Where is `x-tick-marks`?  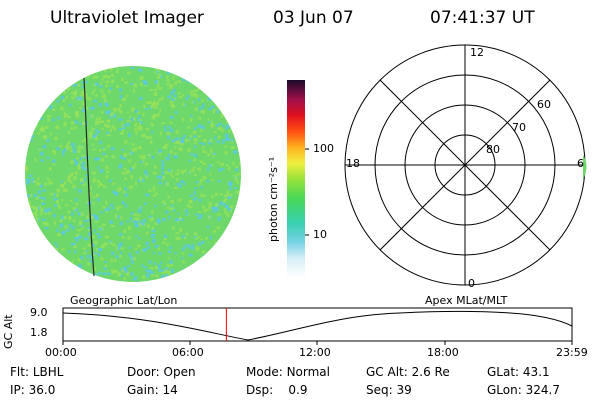
x-tick-marks is located at coordinates (317, 343).